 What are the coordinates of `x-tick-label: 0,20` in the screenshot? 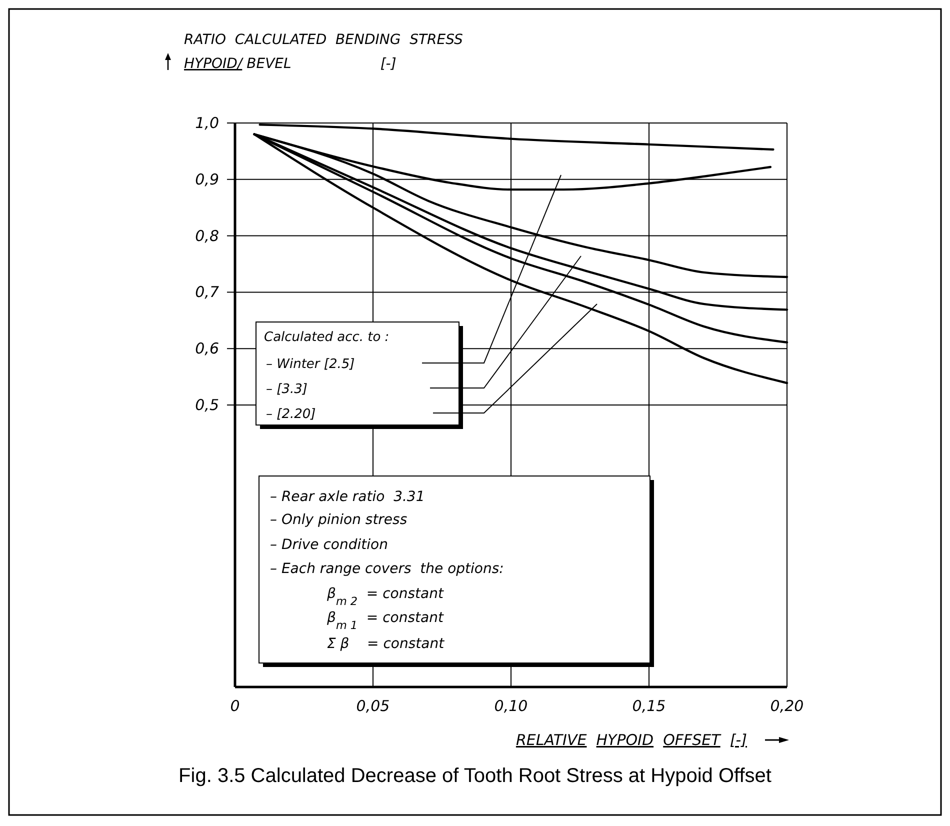 It's located at (787, 706).